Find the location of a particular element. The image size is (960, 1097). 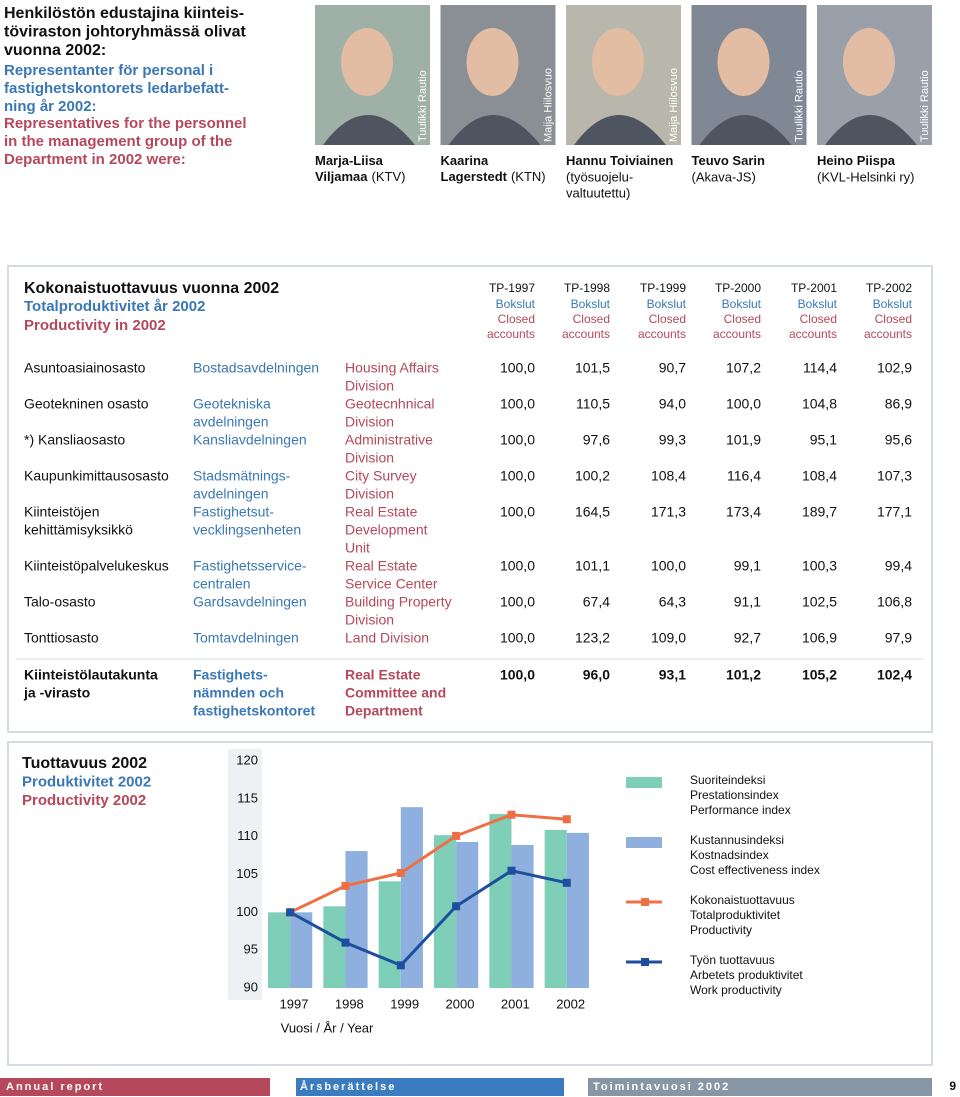

legend-label: Totalproduktivitet is located at coordinates (735, 915).